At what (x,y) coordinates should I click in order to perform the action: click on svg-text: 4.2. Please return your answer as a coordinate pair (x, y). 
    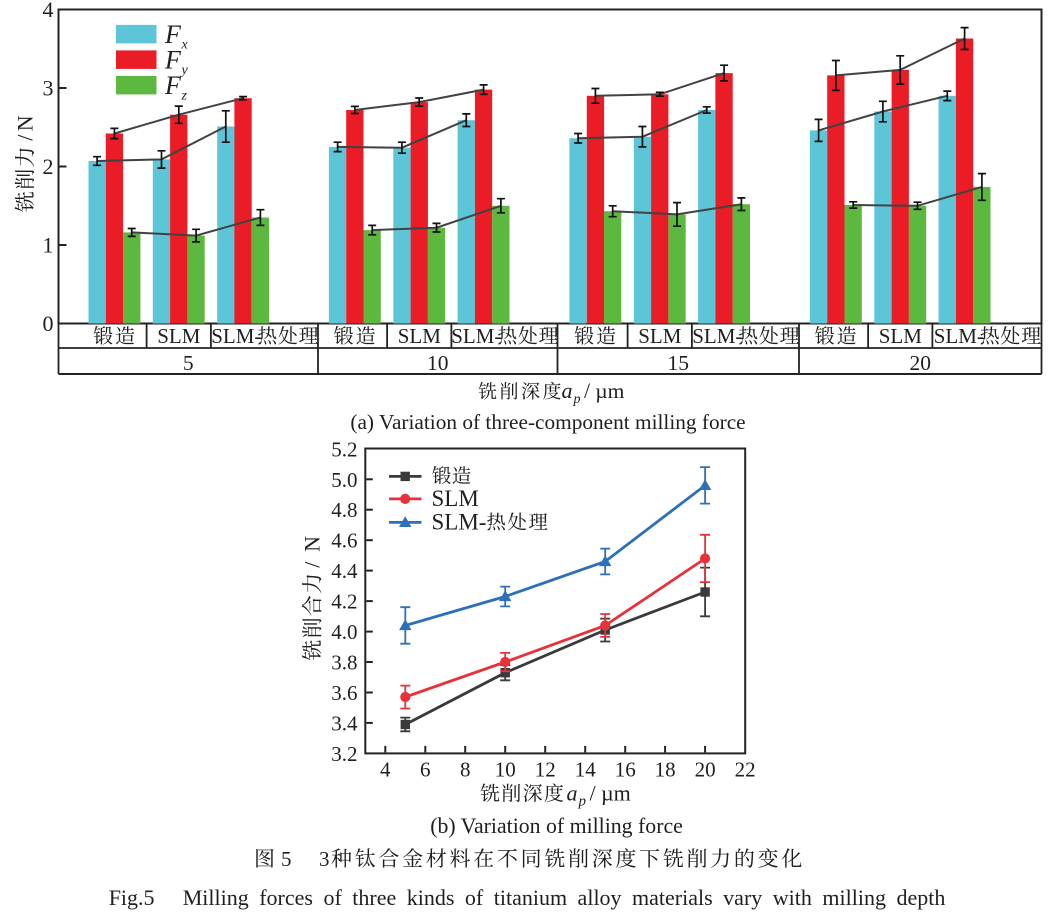
    Looking at the image, I should click on (344, 602).